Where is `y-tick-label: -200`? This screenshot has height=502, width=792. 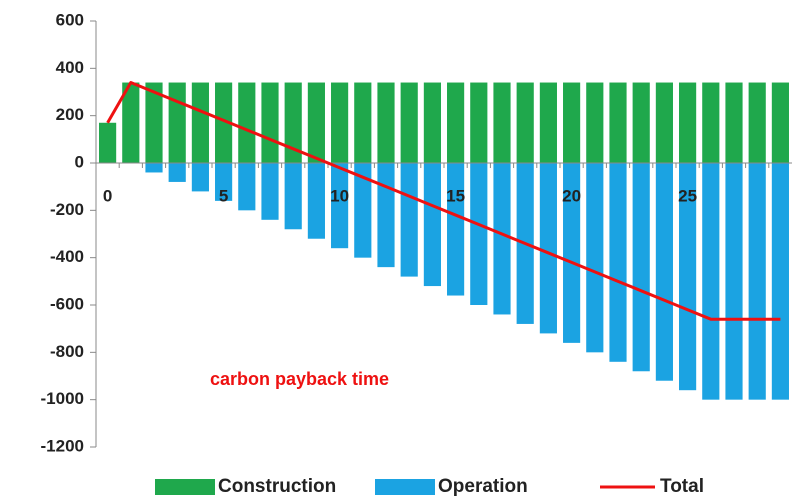
y-tick-label: -200 is located at coordinates (67, 209).